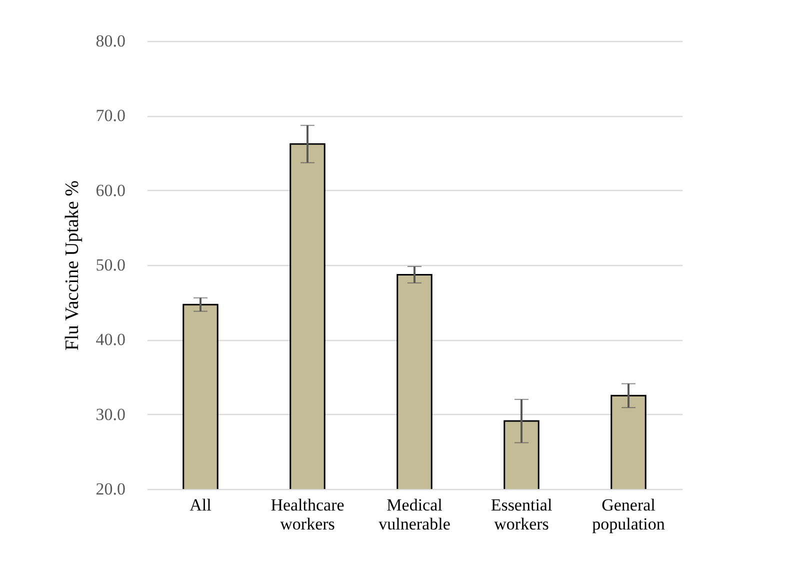 This screenshot has height=569, width=805. I want to click on y-tick-label: 60.0, so click(111, 190).